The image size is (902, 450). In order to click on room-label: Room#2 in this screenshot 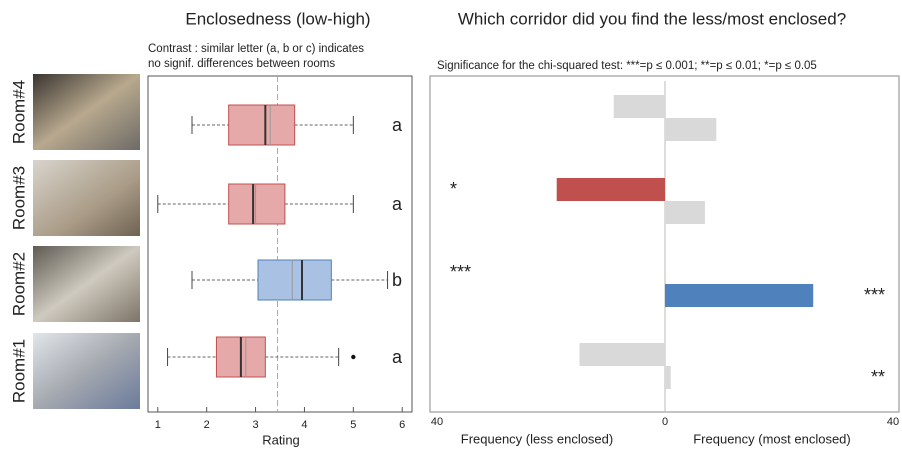, I will do `click(18, 284)`.